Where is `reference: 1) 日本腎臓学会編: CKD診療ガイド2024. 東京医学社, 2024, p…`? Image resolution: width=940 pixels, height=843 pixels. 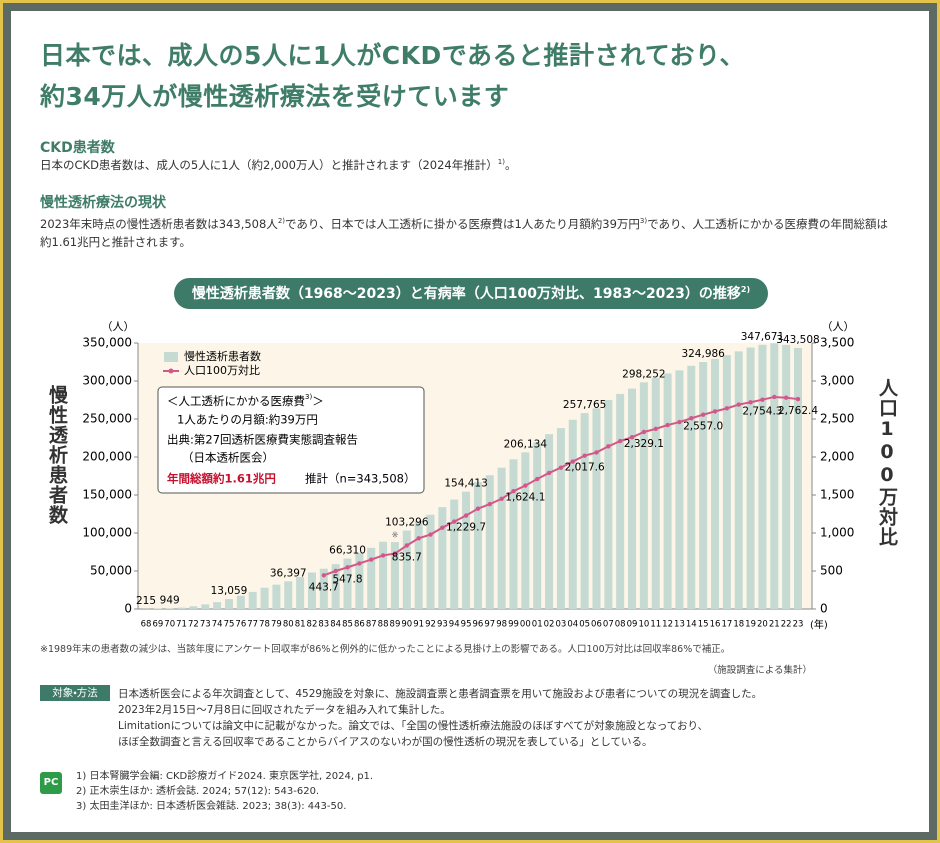 reference: 1) 日本腎臓学会編: CKD診療ガイド2024. 東京医学社, 2024, p… is located at coordinates (225, 776).